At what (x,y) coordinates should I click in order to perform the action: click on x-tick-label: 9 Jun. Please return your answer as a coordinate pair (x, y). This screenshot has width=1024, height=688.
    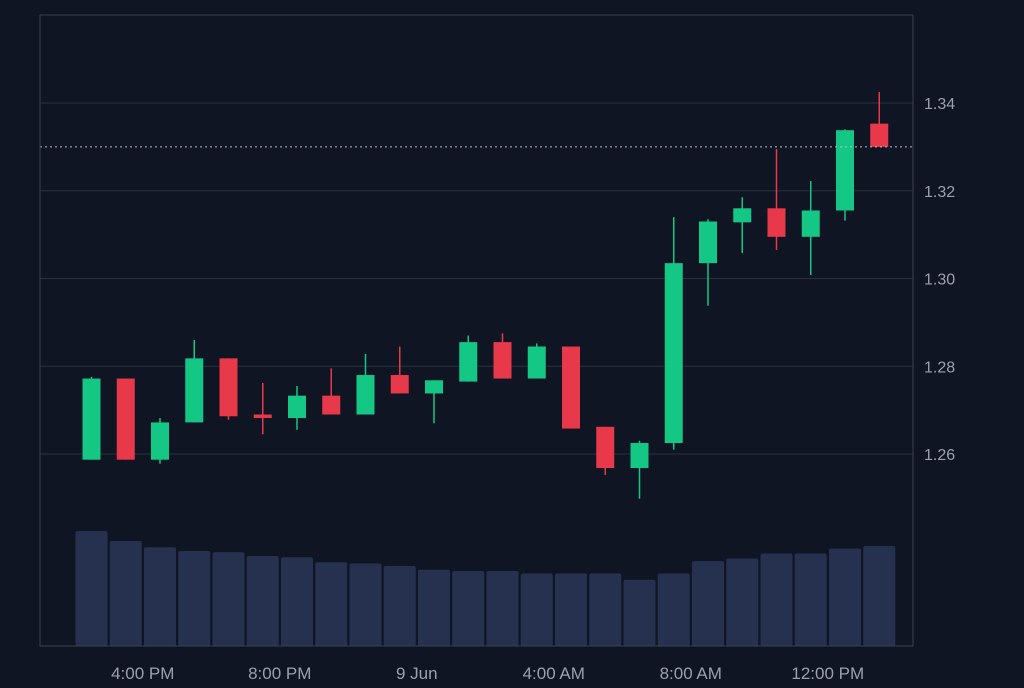
    Looking at the image, I should click on (417, 673).